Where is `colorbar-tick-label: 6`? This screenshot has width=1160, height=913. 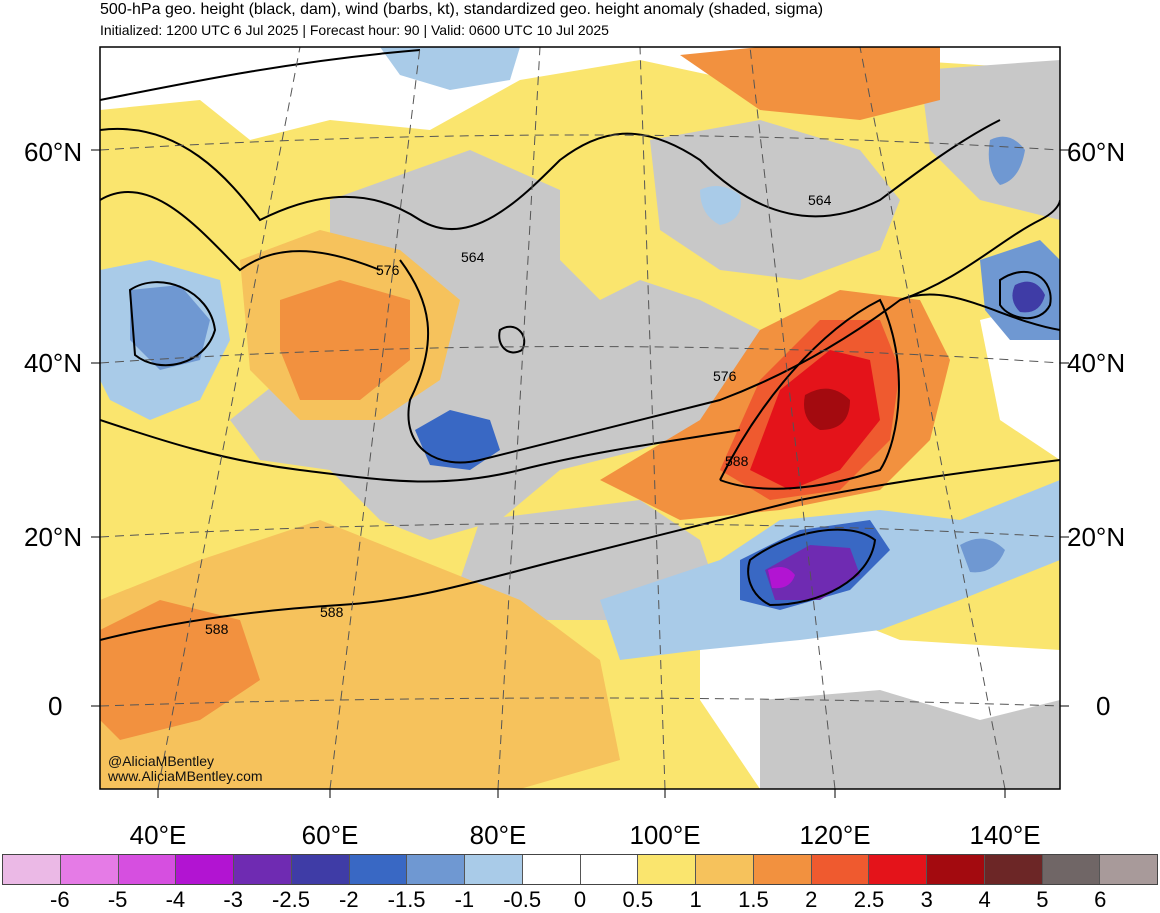 colorbar-tick-label: 6 is located at coordinates (1100, 899).